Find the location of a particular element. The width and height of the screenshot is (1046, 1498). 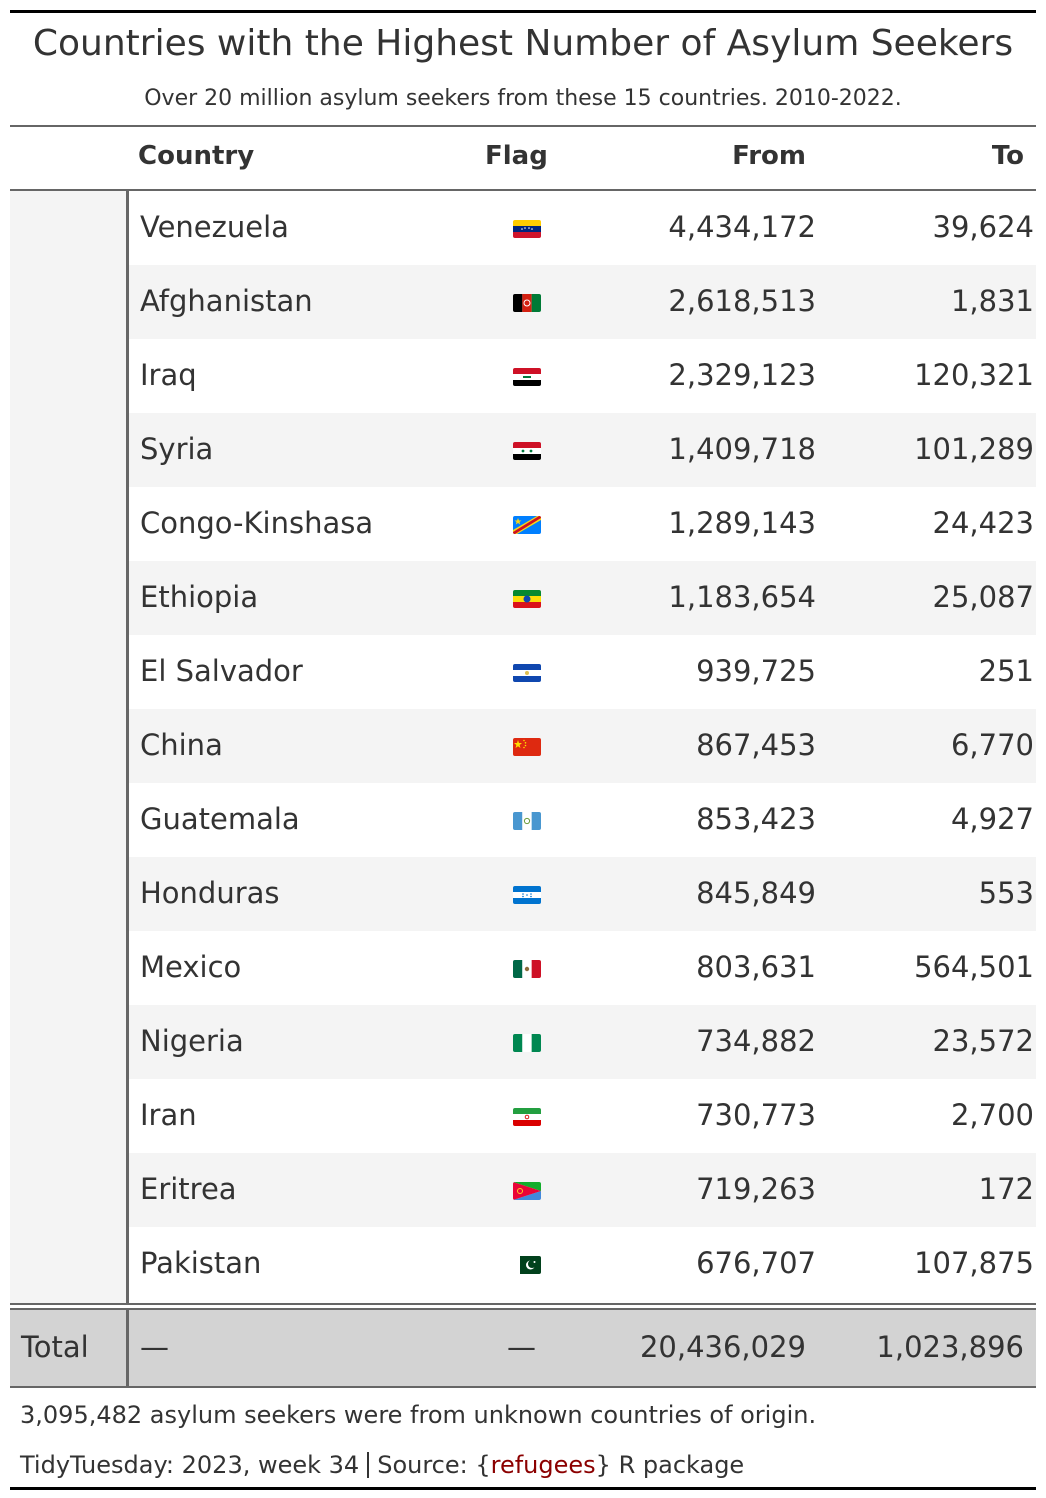

table-row: China 867,453 6,770 is located at coordinates (582, 746).